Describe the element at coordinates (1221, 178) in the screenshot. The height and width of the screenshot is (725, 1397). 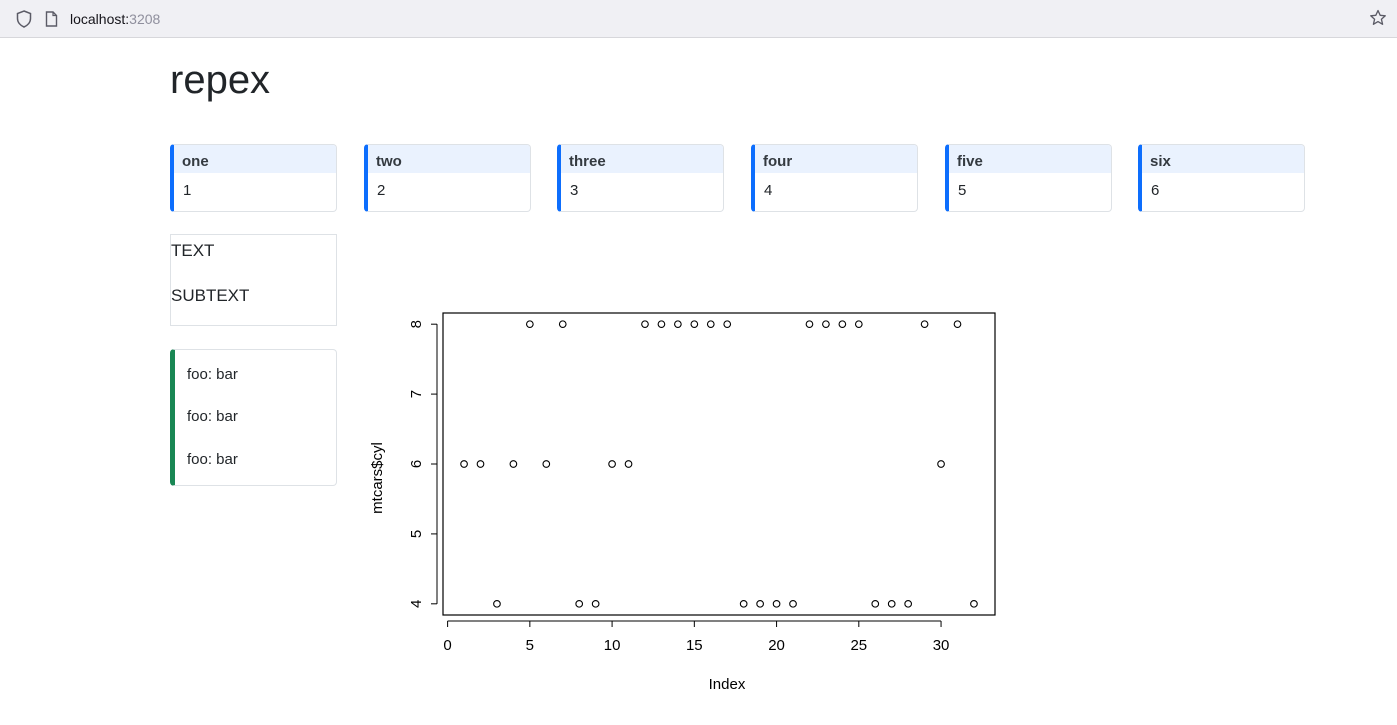
I see `value-box-six: six 6` at that location.